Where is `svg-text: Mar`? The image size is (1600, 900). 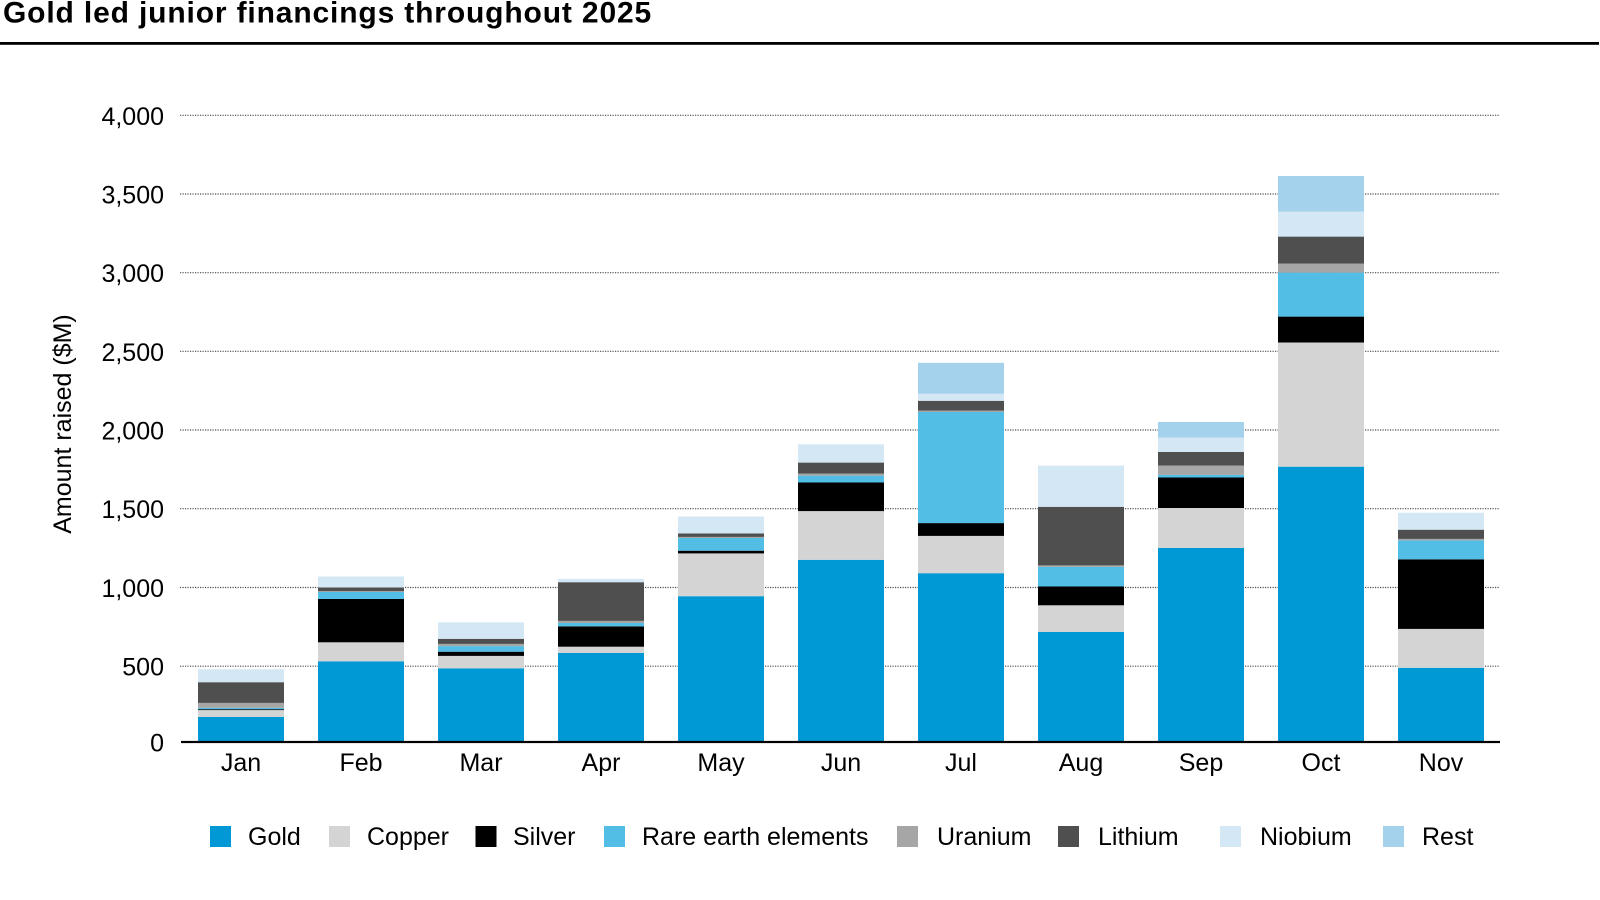
svg-text: Mar is located at coordinates (480, 763).